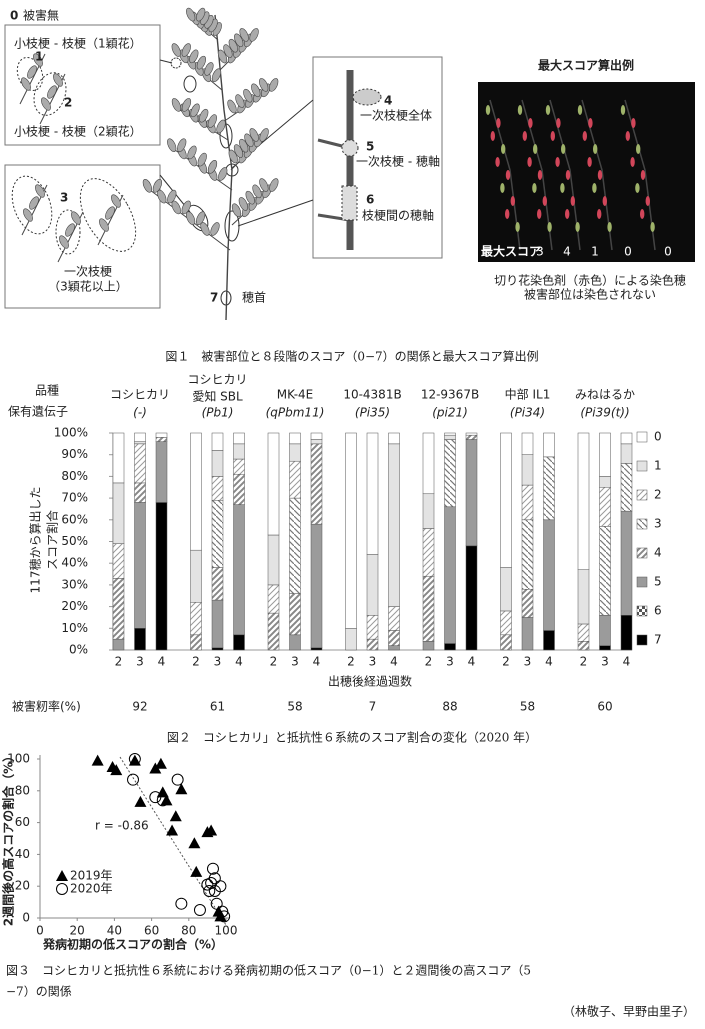  What do you see at coordinates (217, 397) in the screenshot?
I see `variety: 愛知 SBL` at bounding box center [217, 397].